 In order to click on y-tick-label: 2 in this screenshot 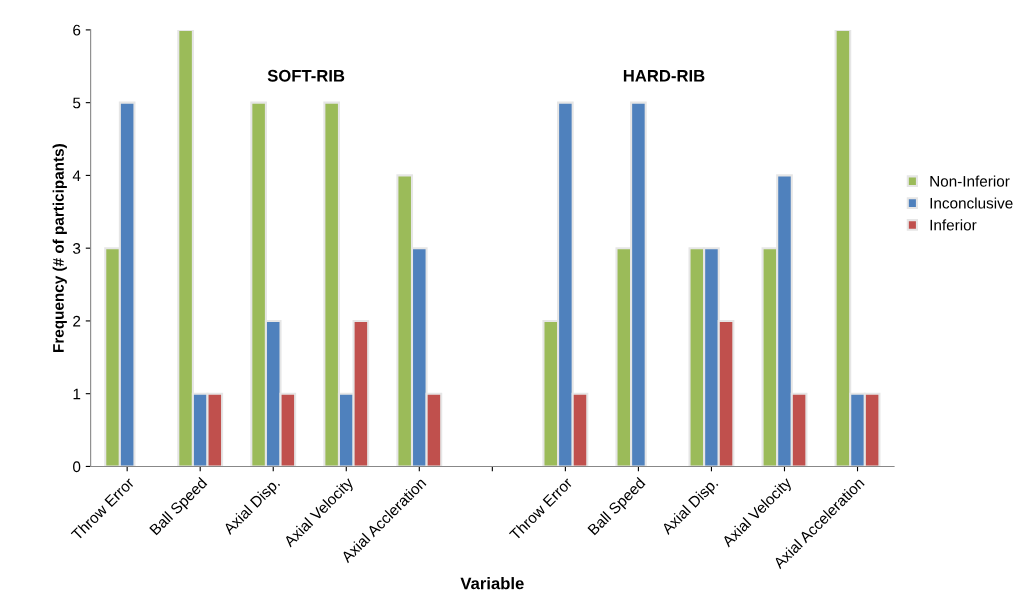, I will do `click(77, 321)`.